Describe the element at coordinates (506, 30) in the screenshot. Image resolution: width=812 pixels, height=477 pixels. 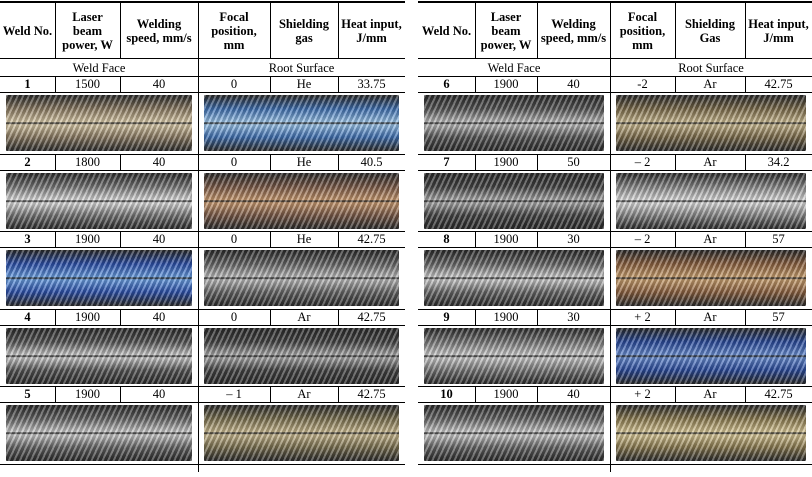
I see `header-cell: Laser beam power, W` at that location.